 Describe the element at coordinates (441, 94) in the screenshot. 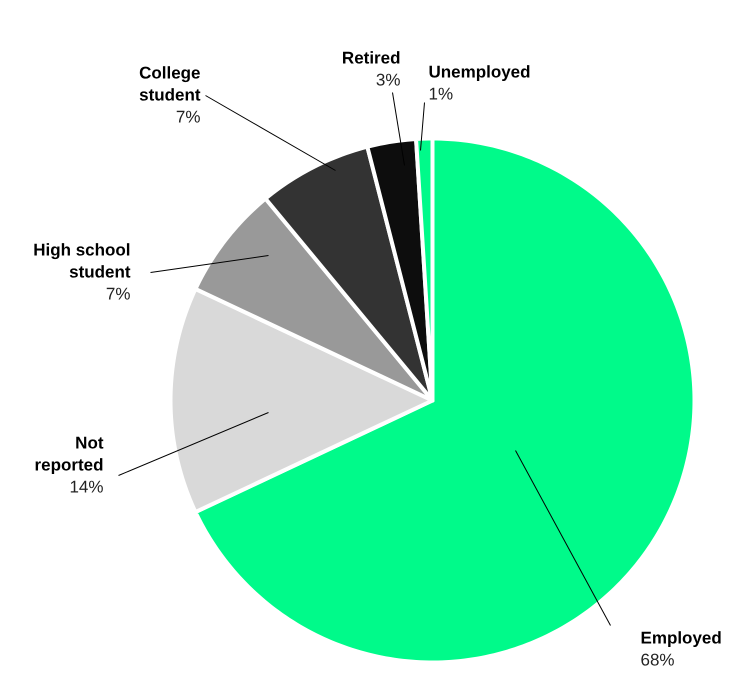

I see `data-label: 1%` at that location.